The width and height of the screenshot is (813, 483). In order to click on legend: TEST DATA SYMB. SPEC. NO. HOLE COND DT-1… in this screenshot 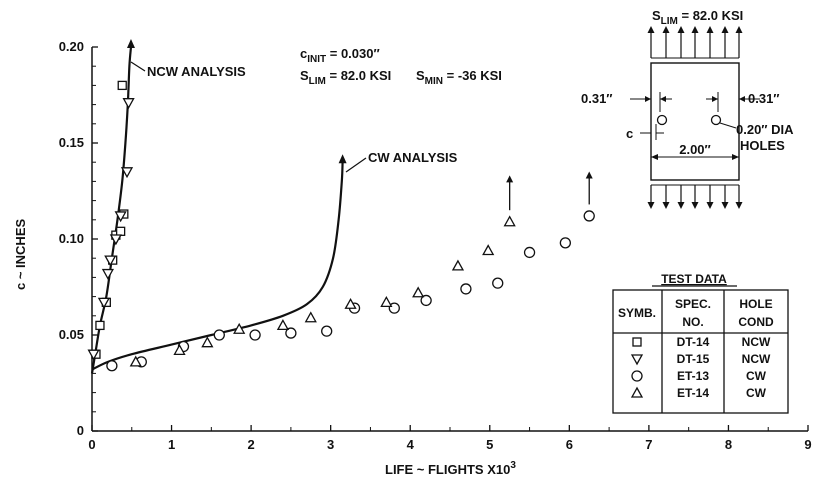, I will do `click(700, 343)`.